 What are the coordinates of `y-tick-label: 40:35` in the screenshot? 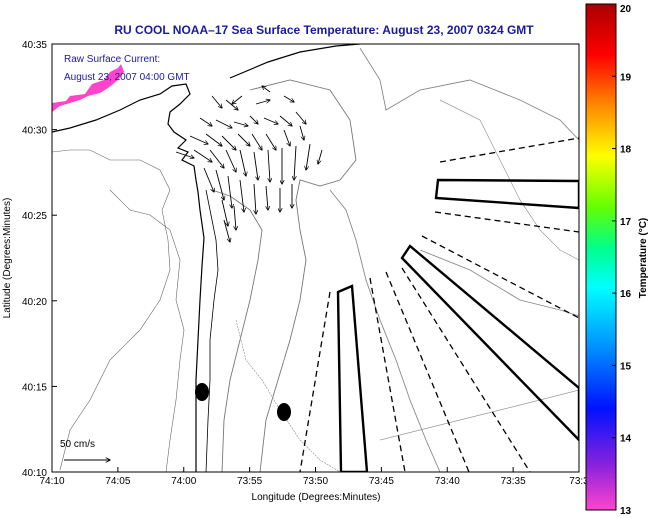 It's located at (34, 45).